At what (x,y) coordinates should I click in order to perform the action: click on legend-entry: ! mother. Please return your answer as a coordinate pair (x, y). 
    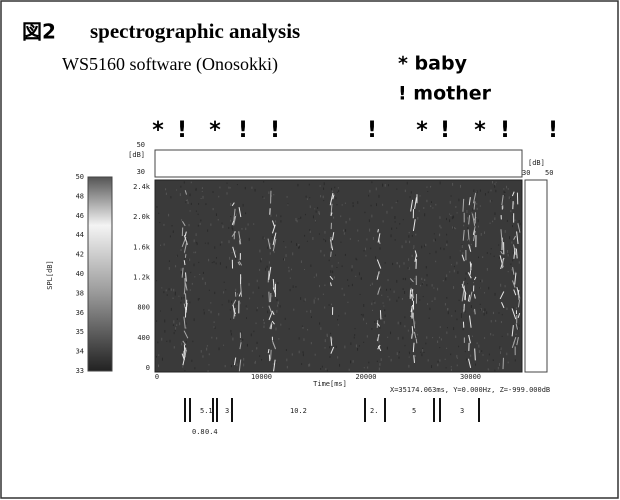
    Looking at the image, I should click on (445, 94).